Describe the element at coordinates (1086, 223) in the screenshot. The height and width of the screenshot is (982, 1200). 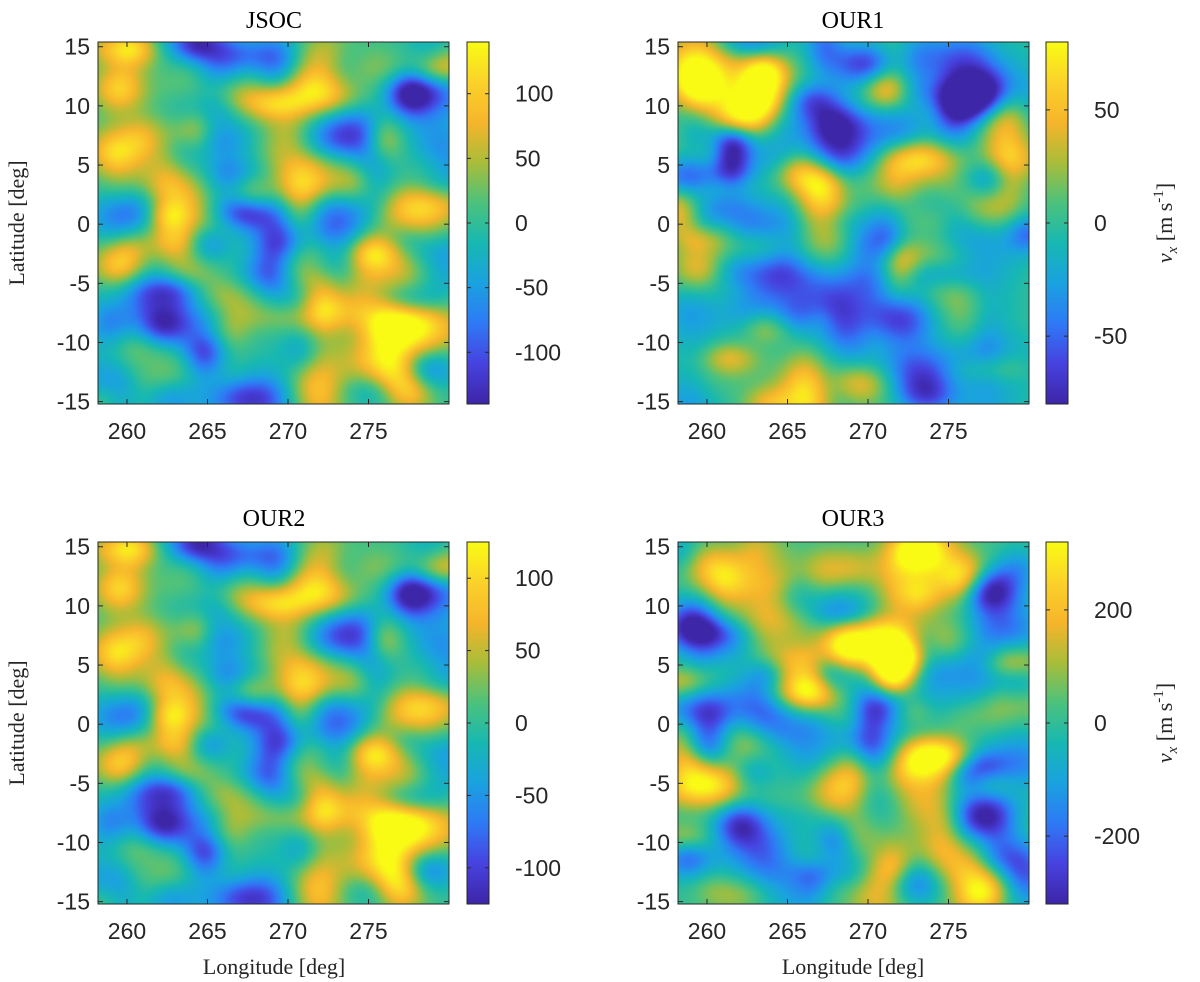
I see `colorbar-ticks: 50 0 -50` at that location.